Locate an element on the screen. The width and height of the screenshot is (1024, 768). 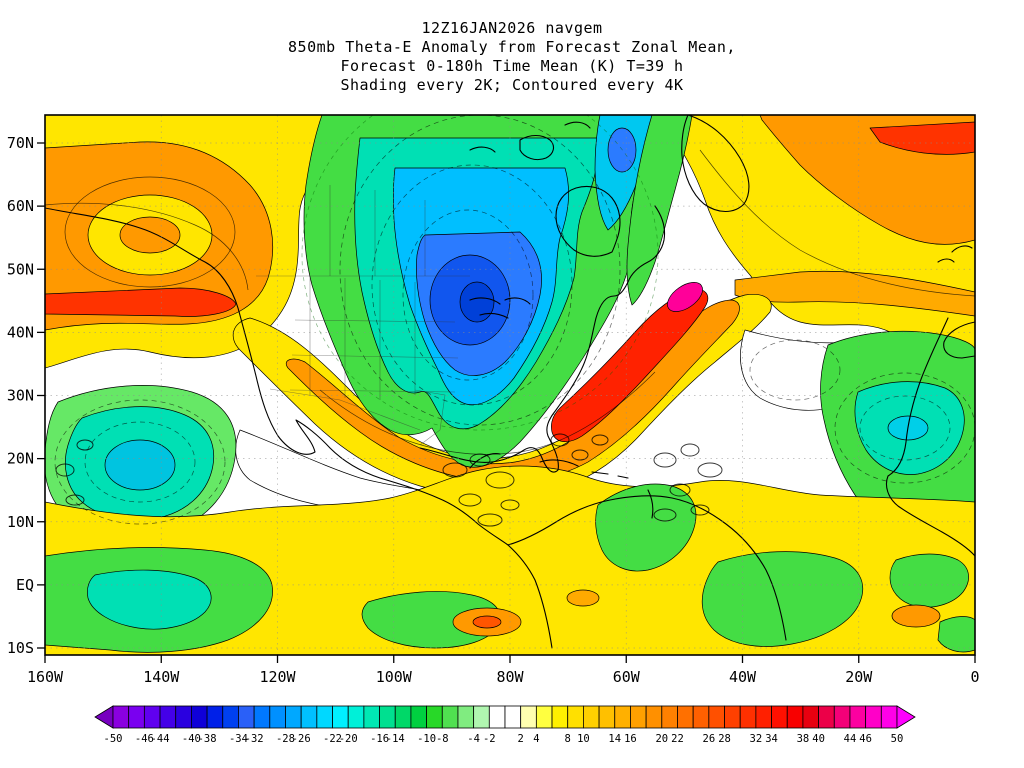
lat-tick-label: 50N is located at coordinates (20, 269).